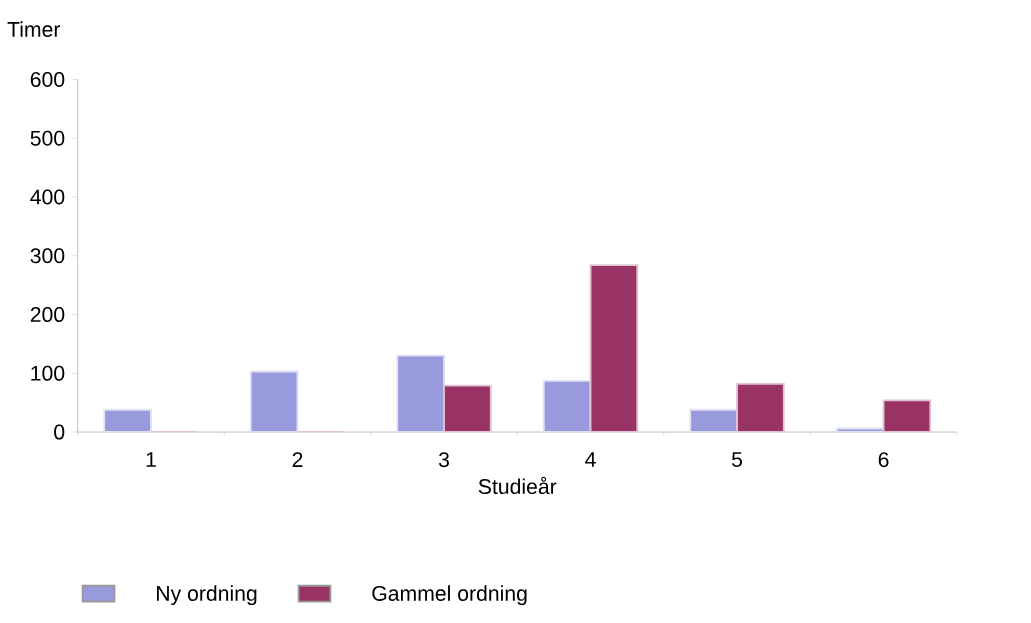 The height and width of the screenshot is (623, 1031). What do you see at coordinates (883, 460) in the screenshot?
I see `x-tick-label: 6` at bounding box center [883, 460].